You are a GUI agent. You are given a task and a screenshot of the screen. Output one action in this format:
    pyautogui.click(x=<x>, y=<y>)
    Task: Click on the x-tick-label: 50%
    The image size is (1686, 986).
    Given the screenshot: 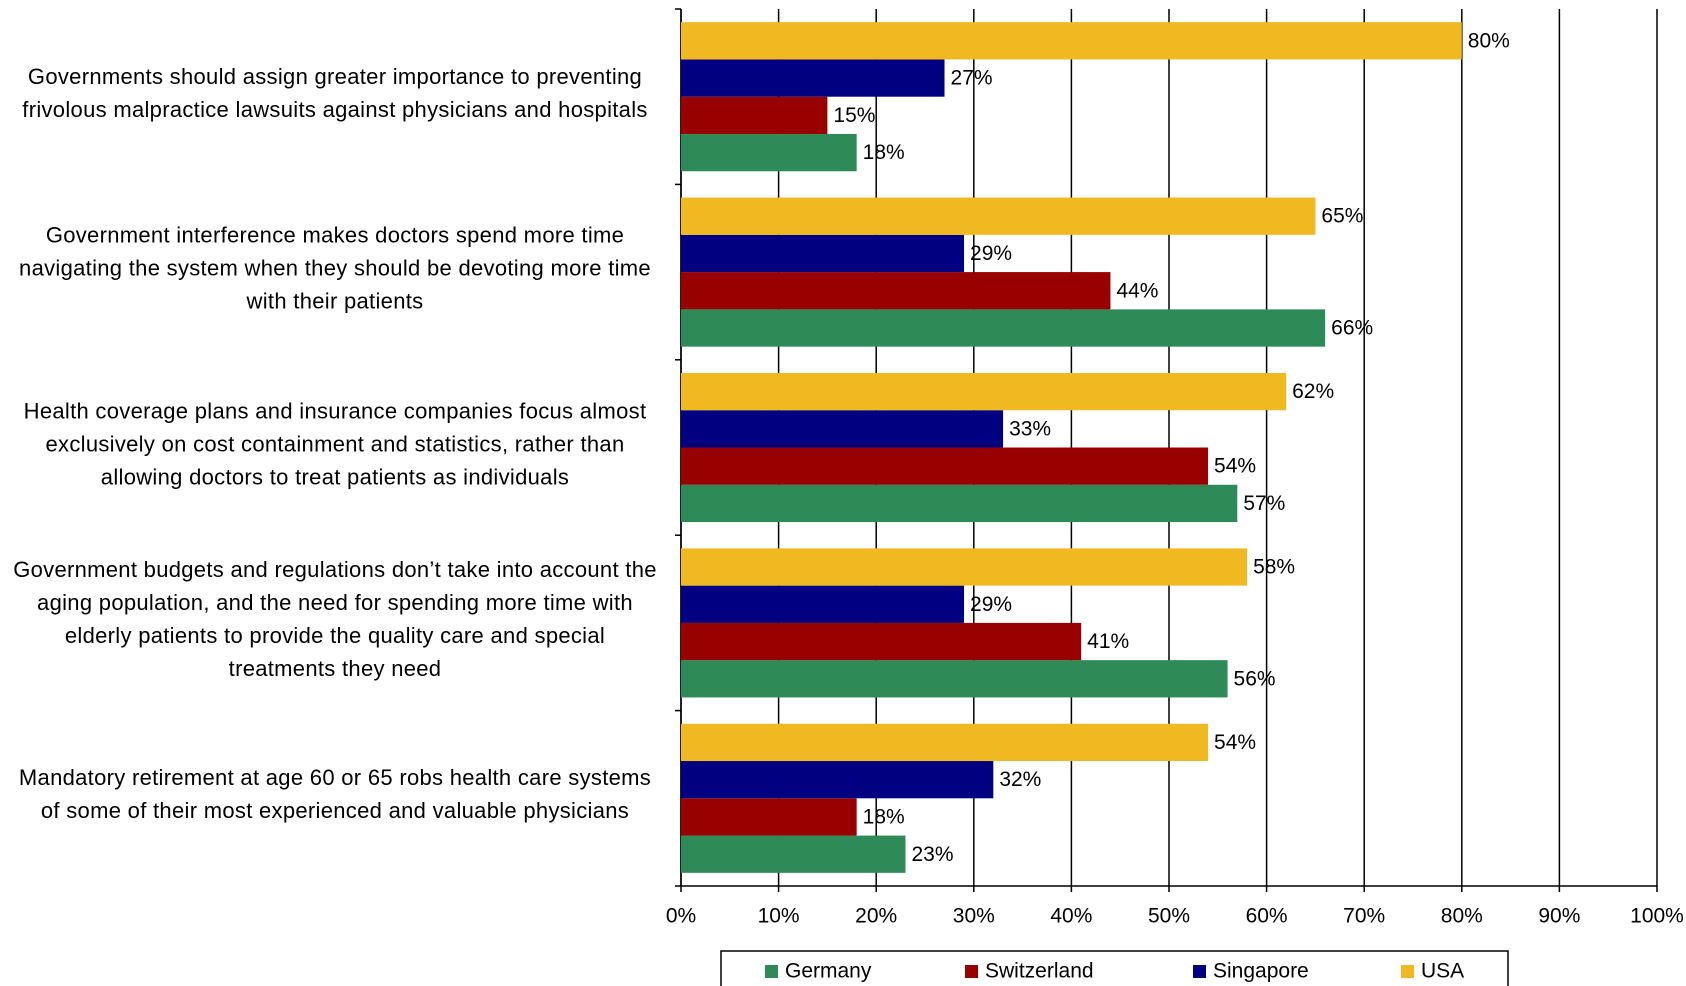 What is the action you would take?
    pyautogui.click(x=1169, y=916)
    